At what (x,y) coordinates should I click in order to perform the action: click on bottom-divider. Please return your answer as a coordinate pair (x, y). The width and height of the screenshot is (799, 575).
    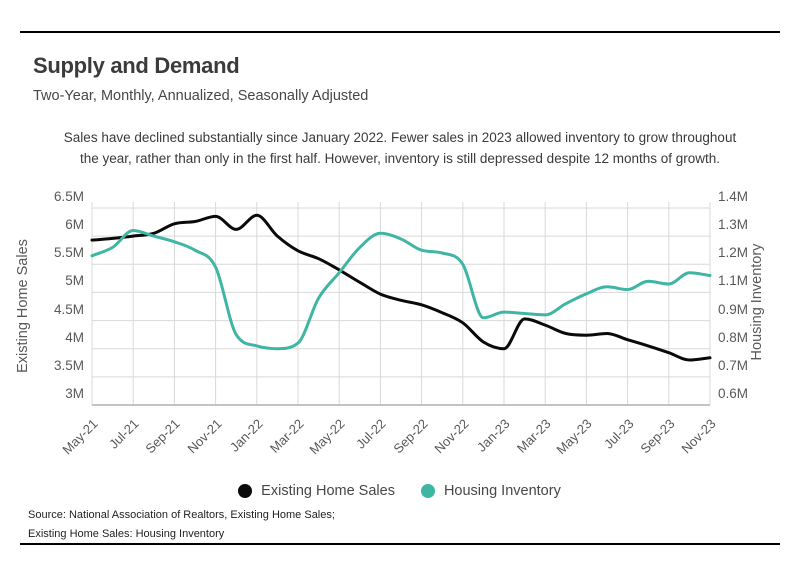
    Looking at the image, I should click on (400, 544).